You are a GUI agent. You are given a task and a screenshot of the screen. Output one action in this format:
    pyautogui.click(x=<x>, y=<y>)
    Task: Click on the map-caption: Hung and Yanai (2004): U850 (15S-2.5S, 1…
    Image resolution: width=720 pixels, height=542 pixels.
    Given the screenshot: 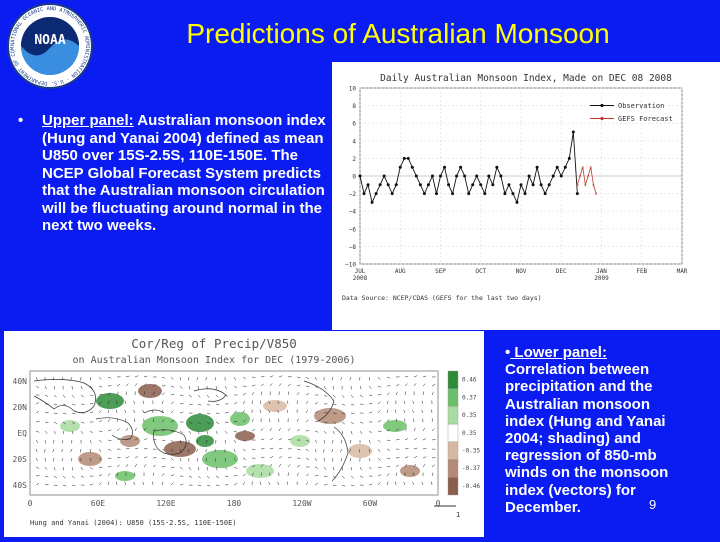 What is the action you would take?
    pyautogui.click(x=133, y=523)
    